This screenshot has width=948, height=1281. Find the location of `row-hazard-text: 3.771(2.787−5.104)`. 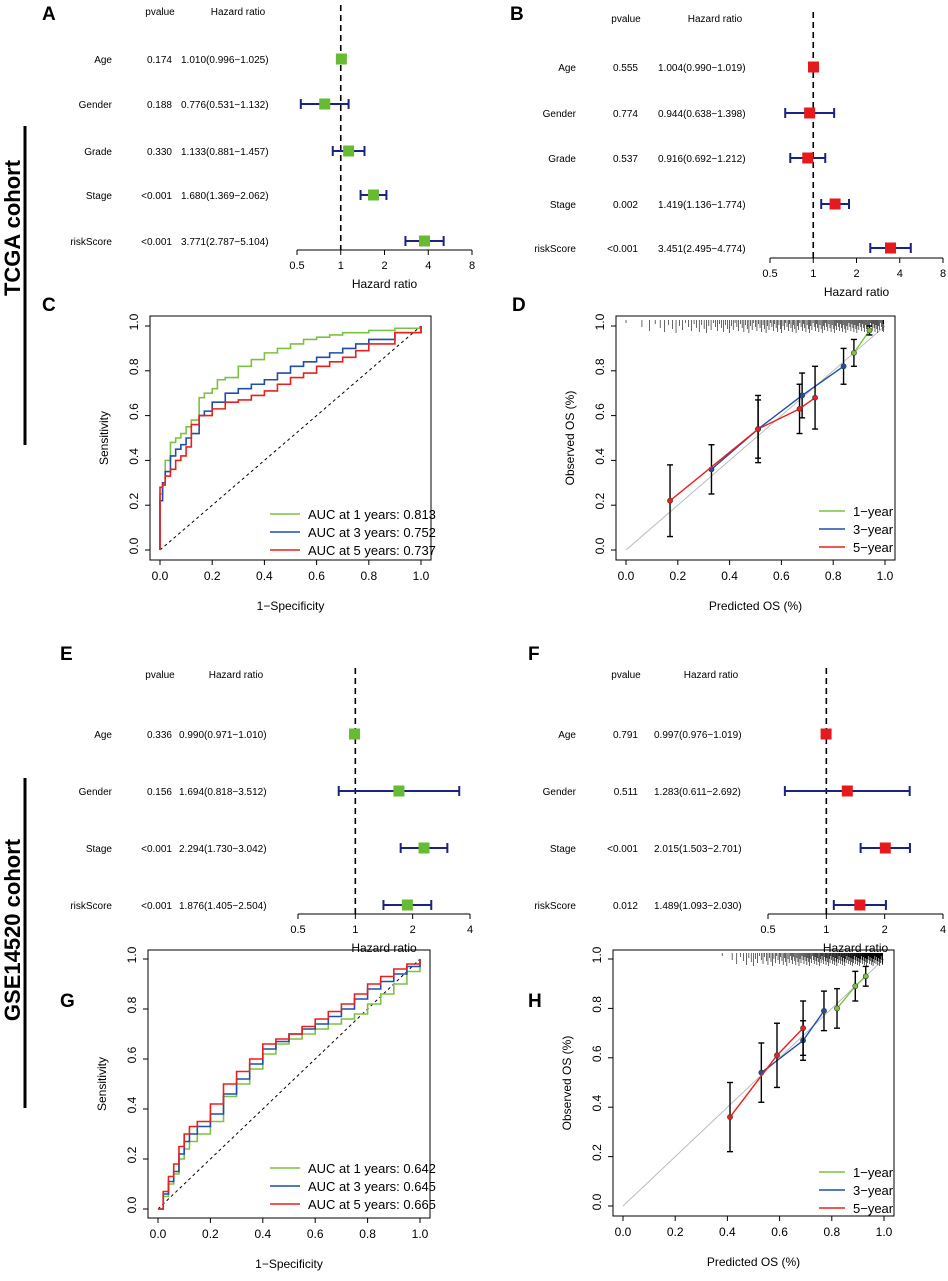

row-hazard-text: 3.771(2.787−5.104) is located at coordinates (225, 242).